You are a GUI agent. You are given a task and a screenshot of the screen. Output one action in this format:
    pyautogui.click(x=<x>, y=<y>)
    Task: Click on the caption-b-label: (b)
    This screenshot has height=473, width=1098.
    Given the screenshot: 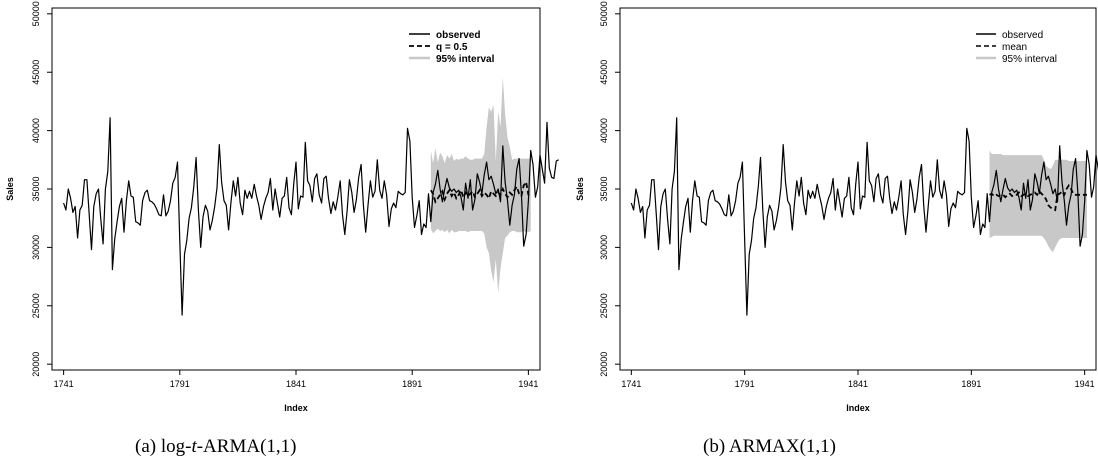 What is the action you would take?
    pyautogui.click(x=714, y=446)
    